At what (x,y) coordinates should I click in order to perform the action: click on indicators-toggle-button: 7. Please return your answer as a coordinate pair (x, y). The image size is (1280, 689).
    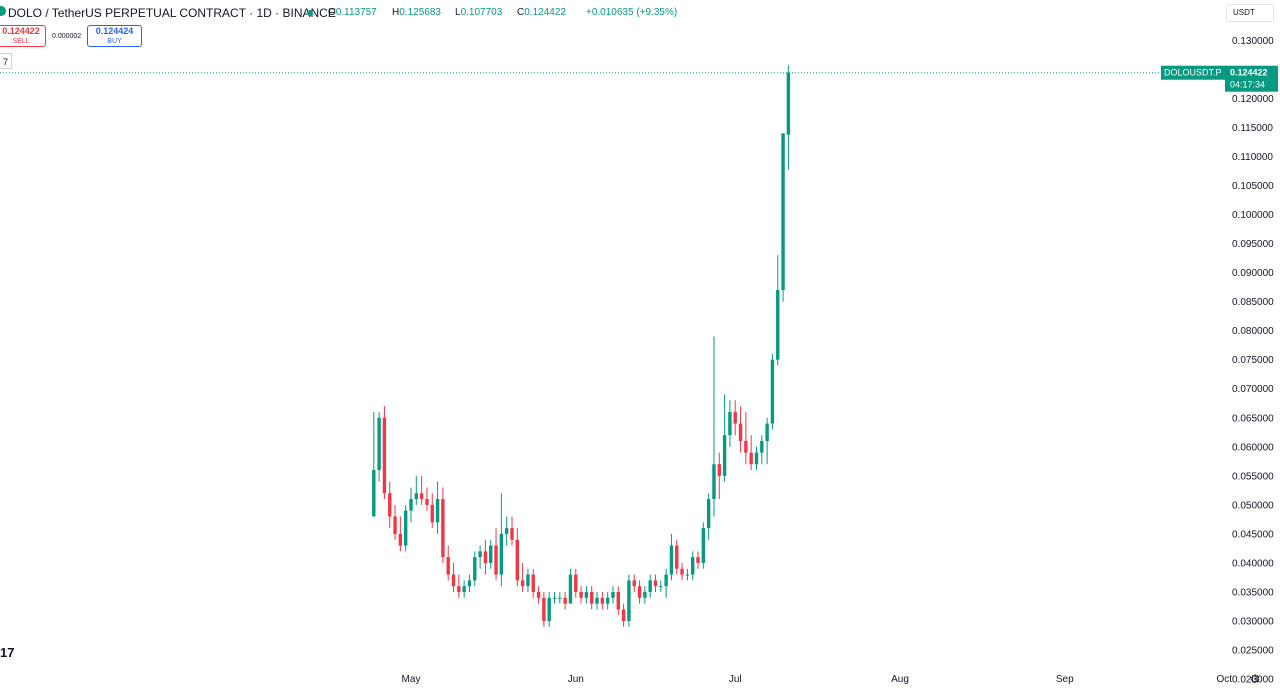
    Looking at the image, I should click on (6, 61).